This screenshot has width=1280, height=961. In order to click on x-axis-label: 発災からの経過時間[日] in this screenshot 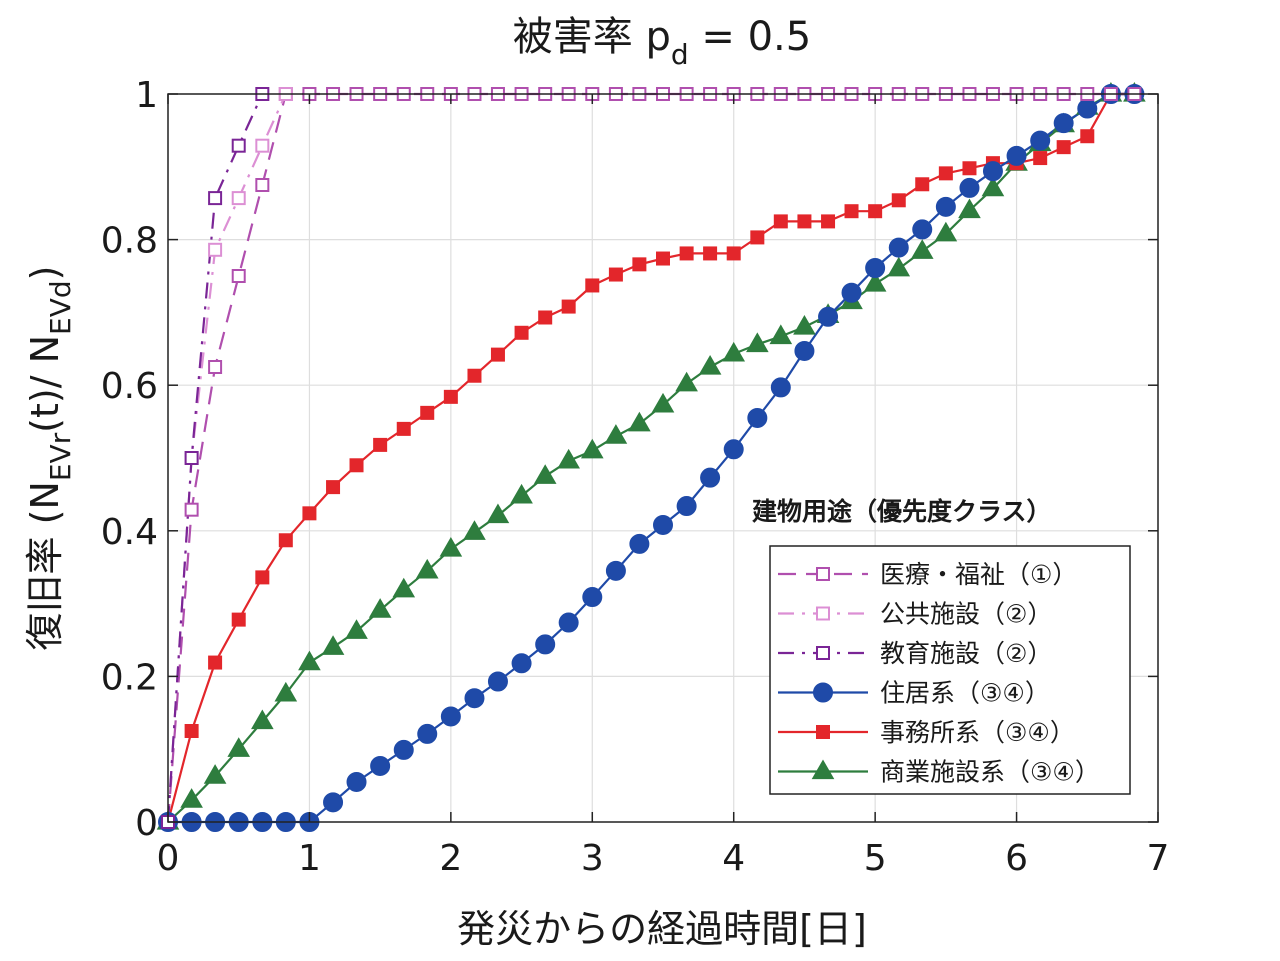, I will do `click(662, 929)`.